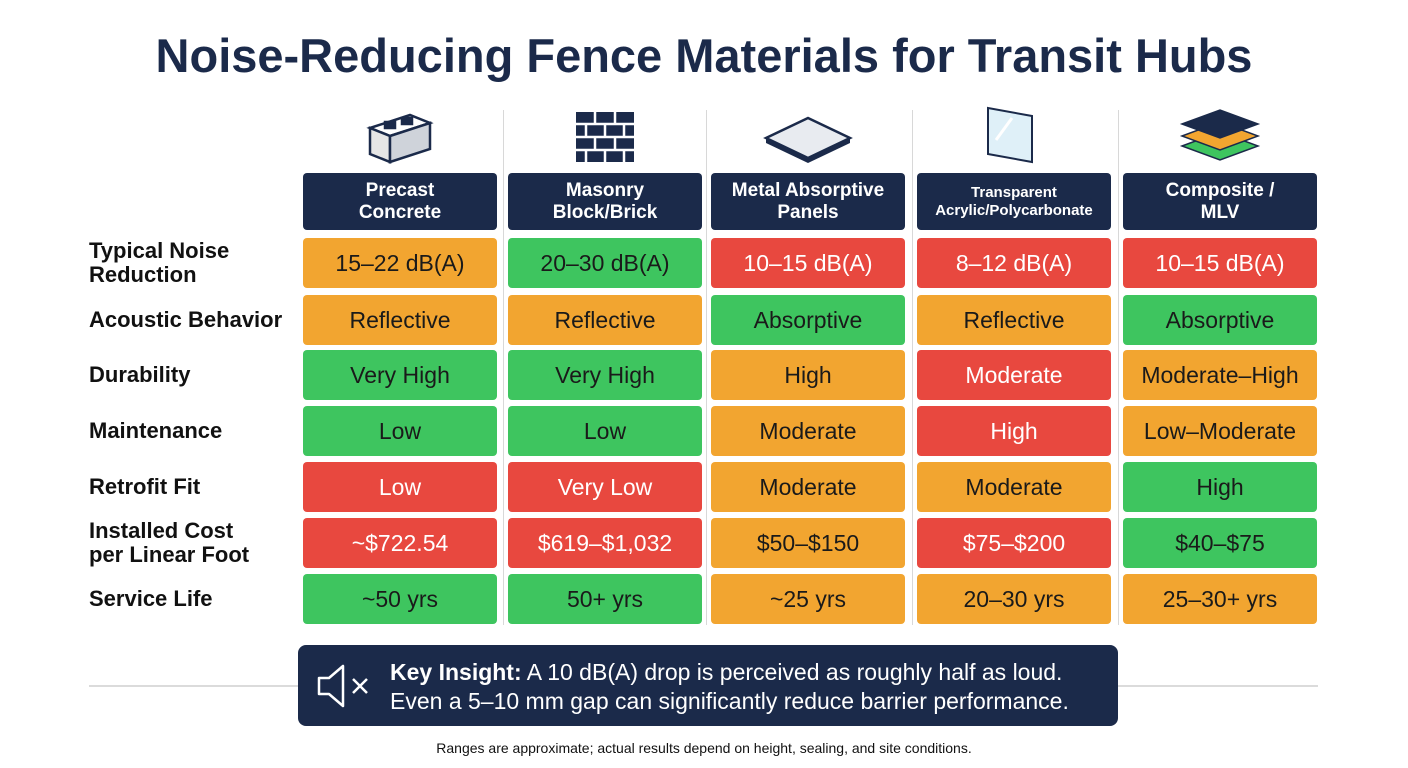 This screenshot has height=768, width=1408. What do you see at coordinates (400, 138) in the screenshot?
I see `icon-concrete` at bounding box center [400, 138].